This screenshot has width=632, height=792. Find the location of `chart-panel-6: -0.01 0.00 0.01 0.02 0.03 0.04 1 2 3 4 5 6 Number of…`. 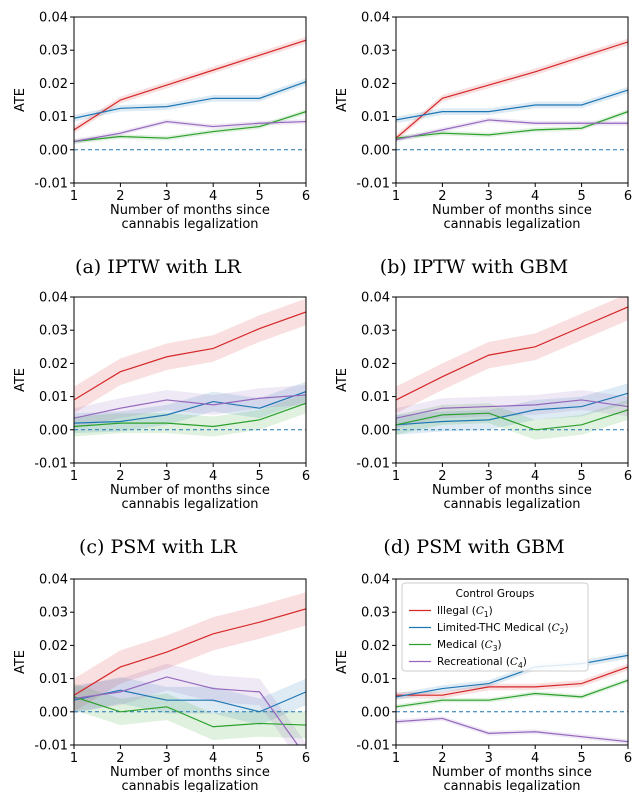

chart-panel-6: -0.01 0.00 0.01 0.02 0.03 0.04 1 2 3 4 5 6 Number of… is located at coordinates (483, 682).